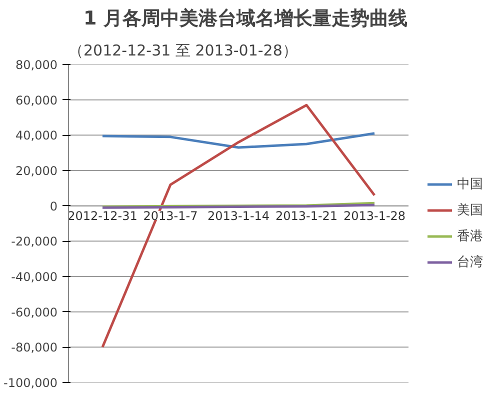 The image size is (495, 412). I want to click on y-tick-label: 80,000, so click(37, 65).